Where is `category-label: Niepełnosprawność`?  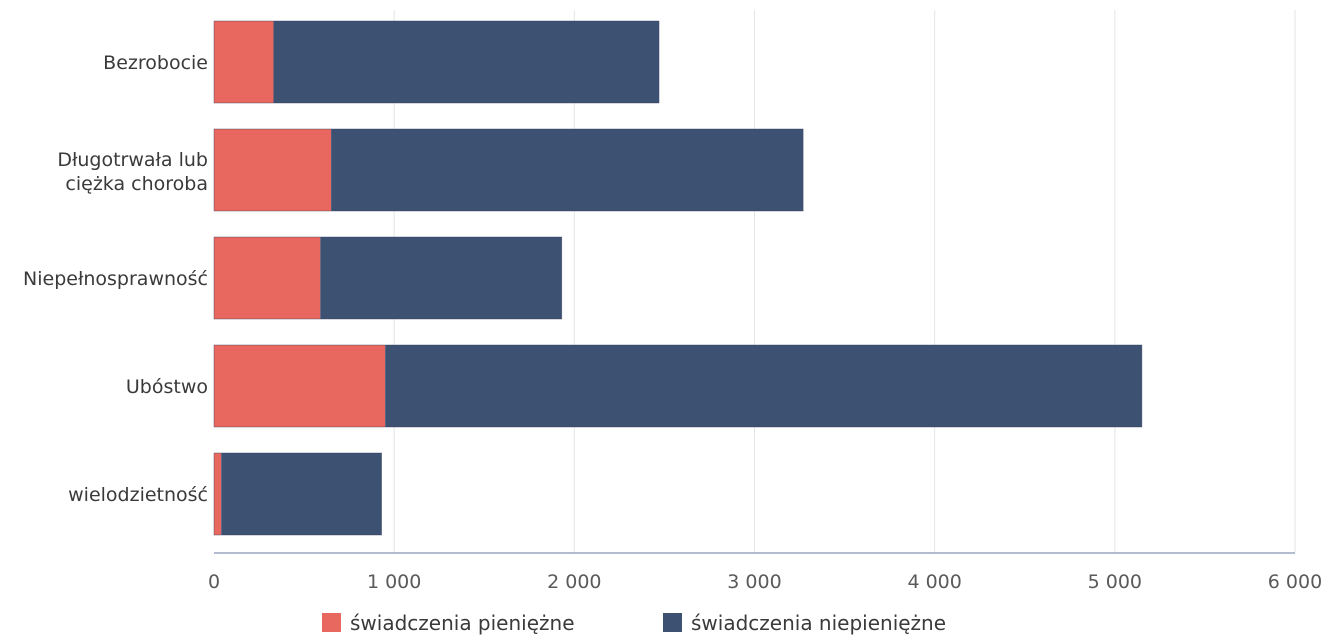 category-label: Niepełnosprawność is located at coordinates (115, 279).